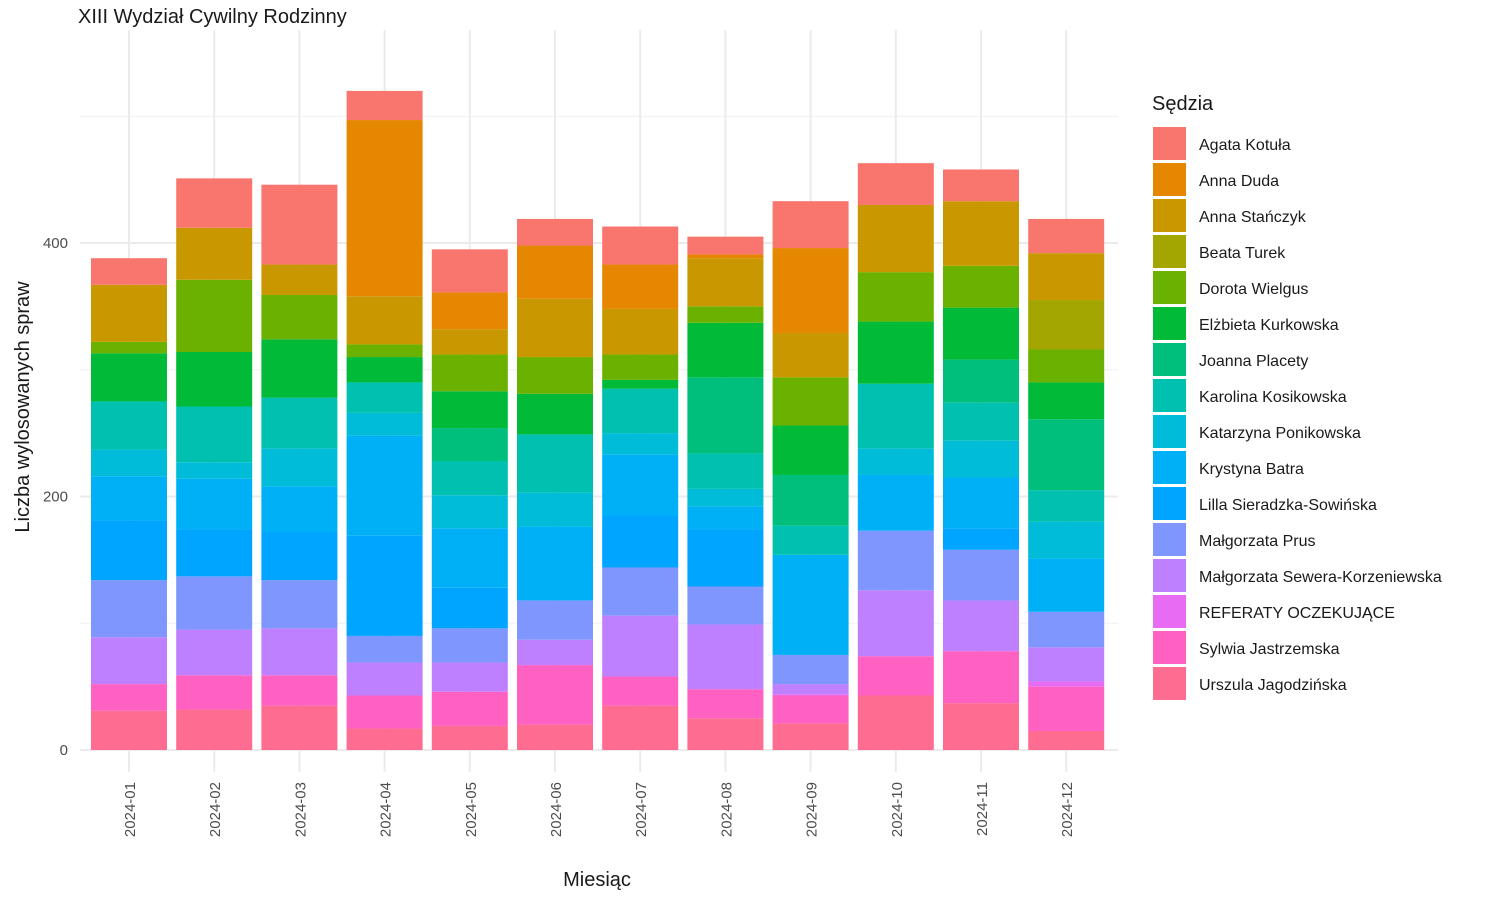 This screenshot has height=900, width=1500. What do you see at coordinates (1067, 809) in the screenshot?
I see `x-tick-label: 2024-12` at bounding box center [1067, 809].